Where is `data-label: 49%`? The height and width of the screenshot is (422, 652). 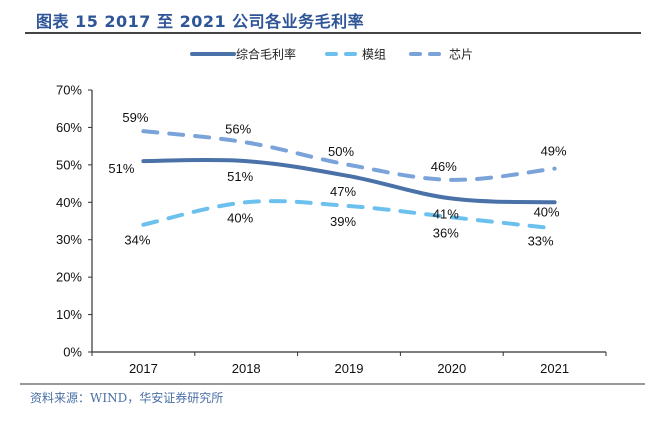
data-label: 49% is located at coordinates (554, 151).